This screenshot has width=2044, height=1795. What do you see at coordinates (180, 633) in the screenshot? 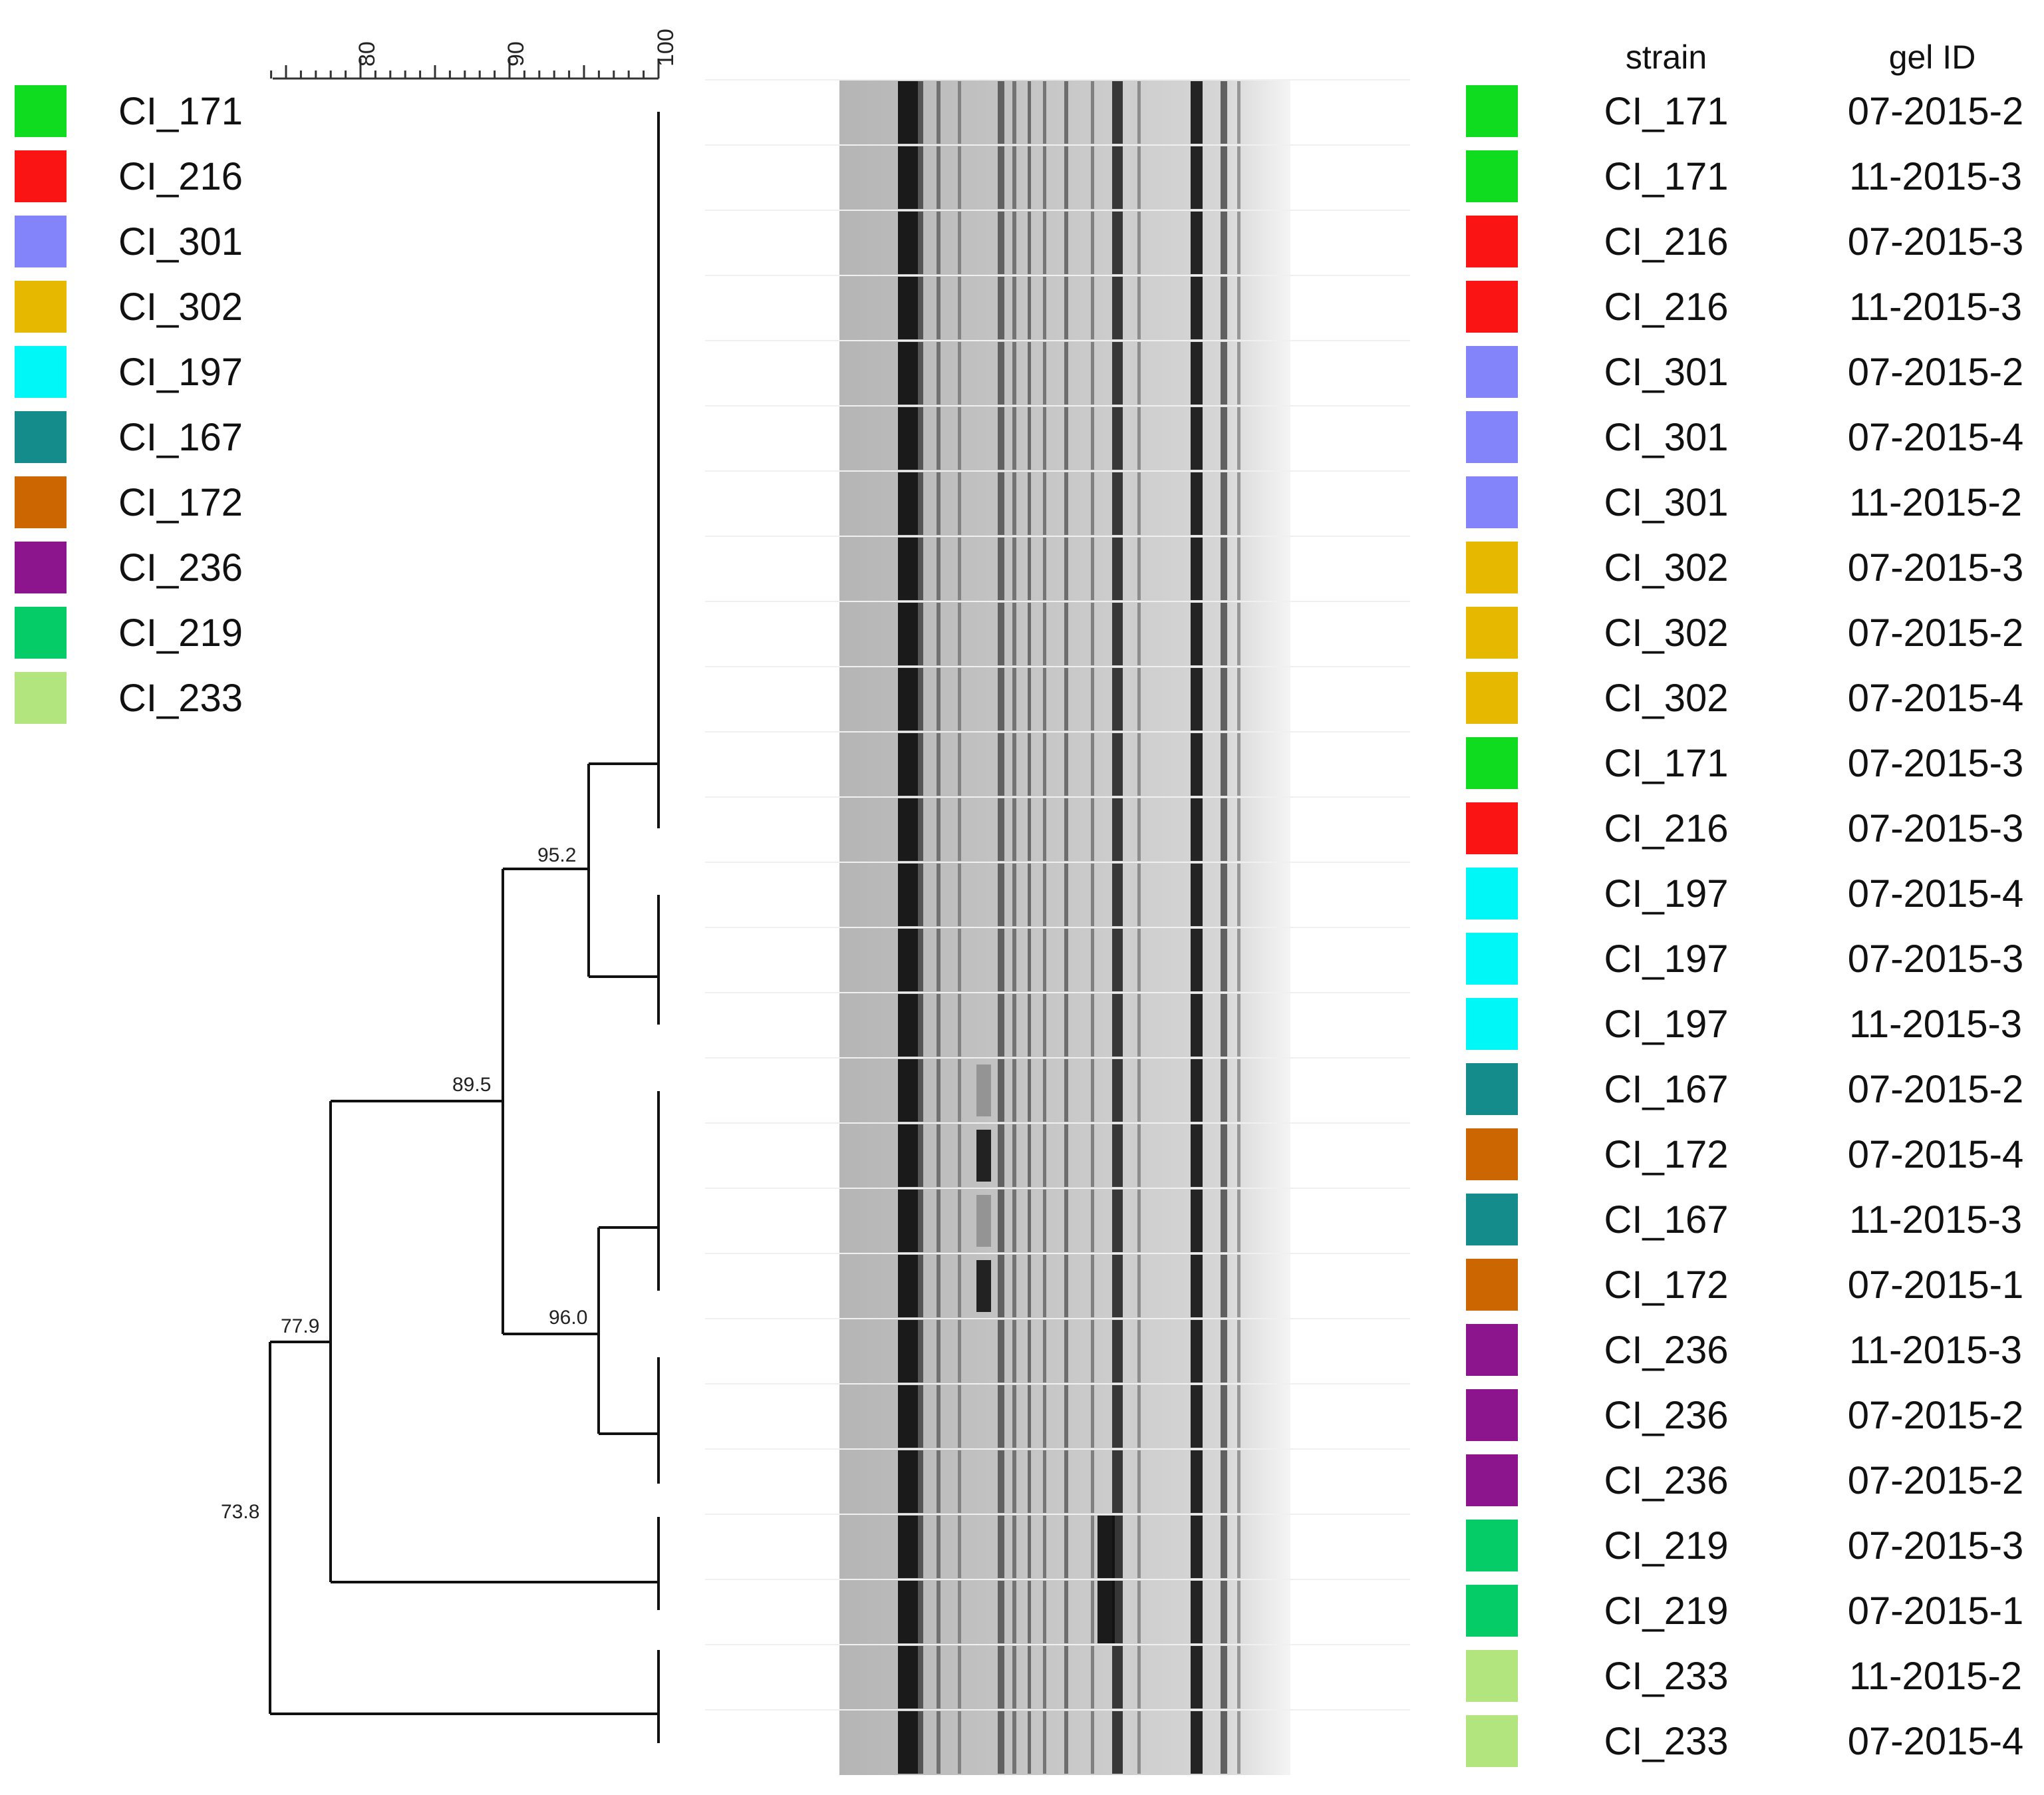
I see `legend-label: CI_219` at bounding box center [180, 633].